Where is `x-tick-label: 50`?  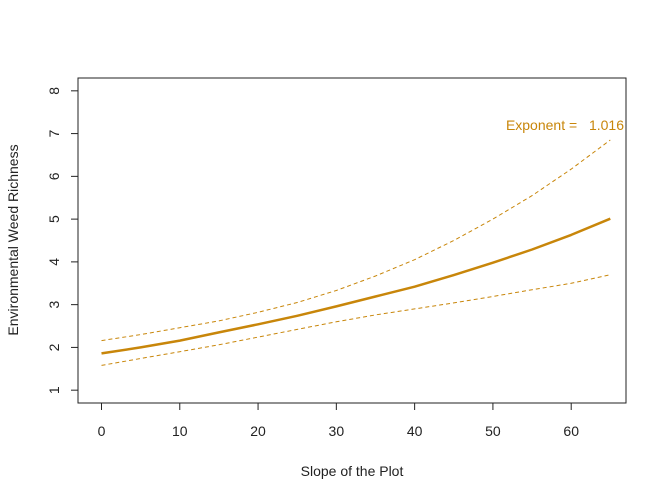
x-tick-label: 50 is located at coordinates (493, 431).